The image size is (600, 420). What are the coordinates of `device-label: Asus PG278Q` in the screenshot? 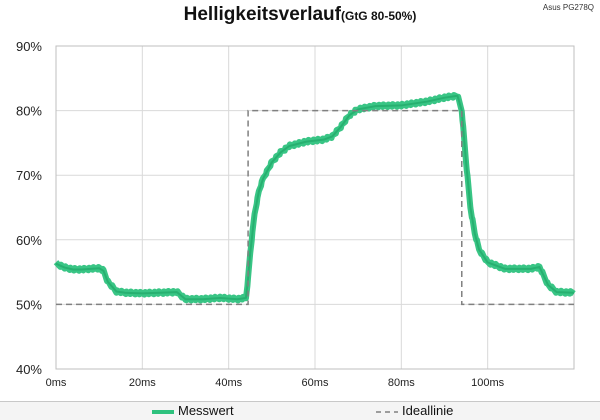 It's located at (568, 7).